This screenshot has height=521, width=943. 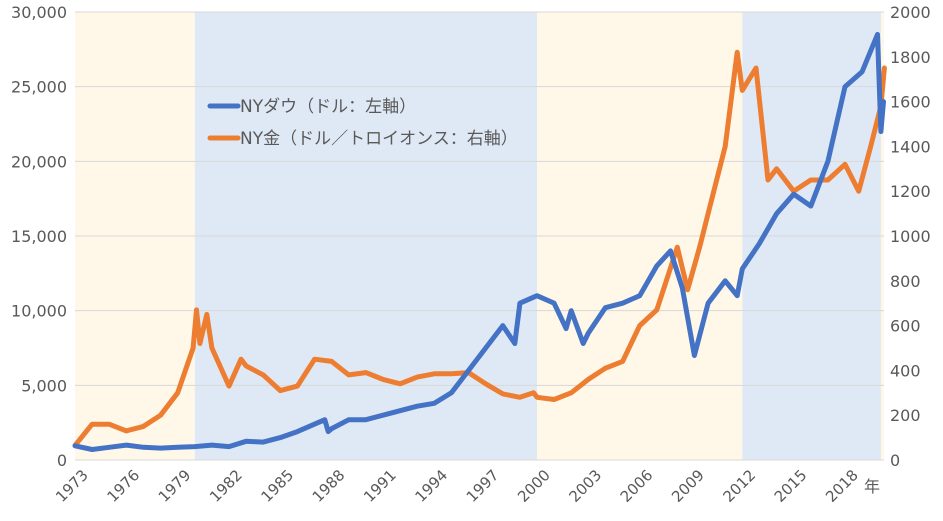 I want to click on y-right-tick-label: 200, so click(x=905, y=415).